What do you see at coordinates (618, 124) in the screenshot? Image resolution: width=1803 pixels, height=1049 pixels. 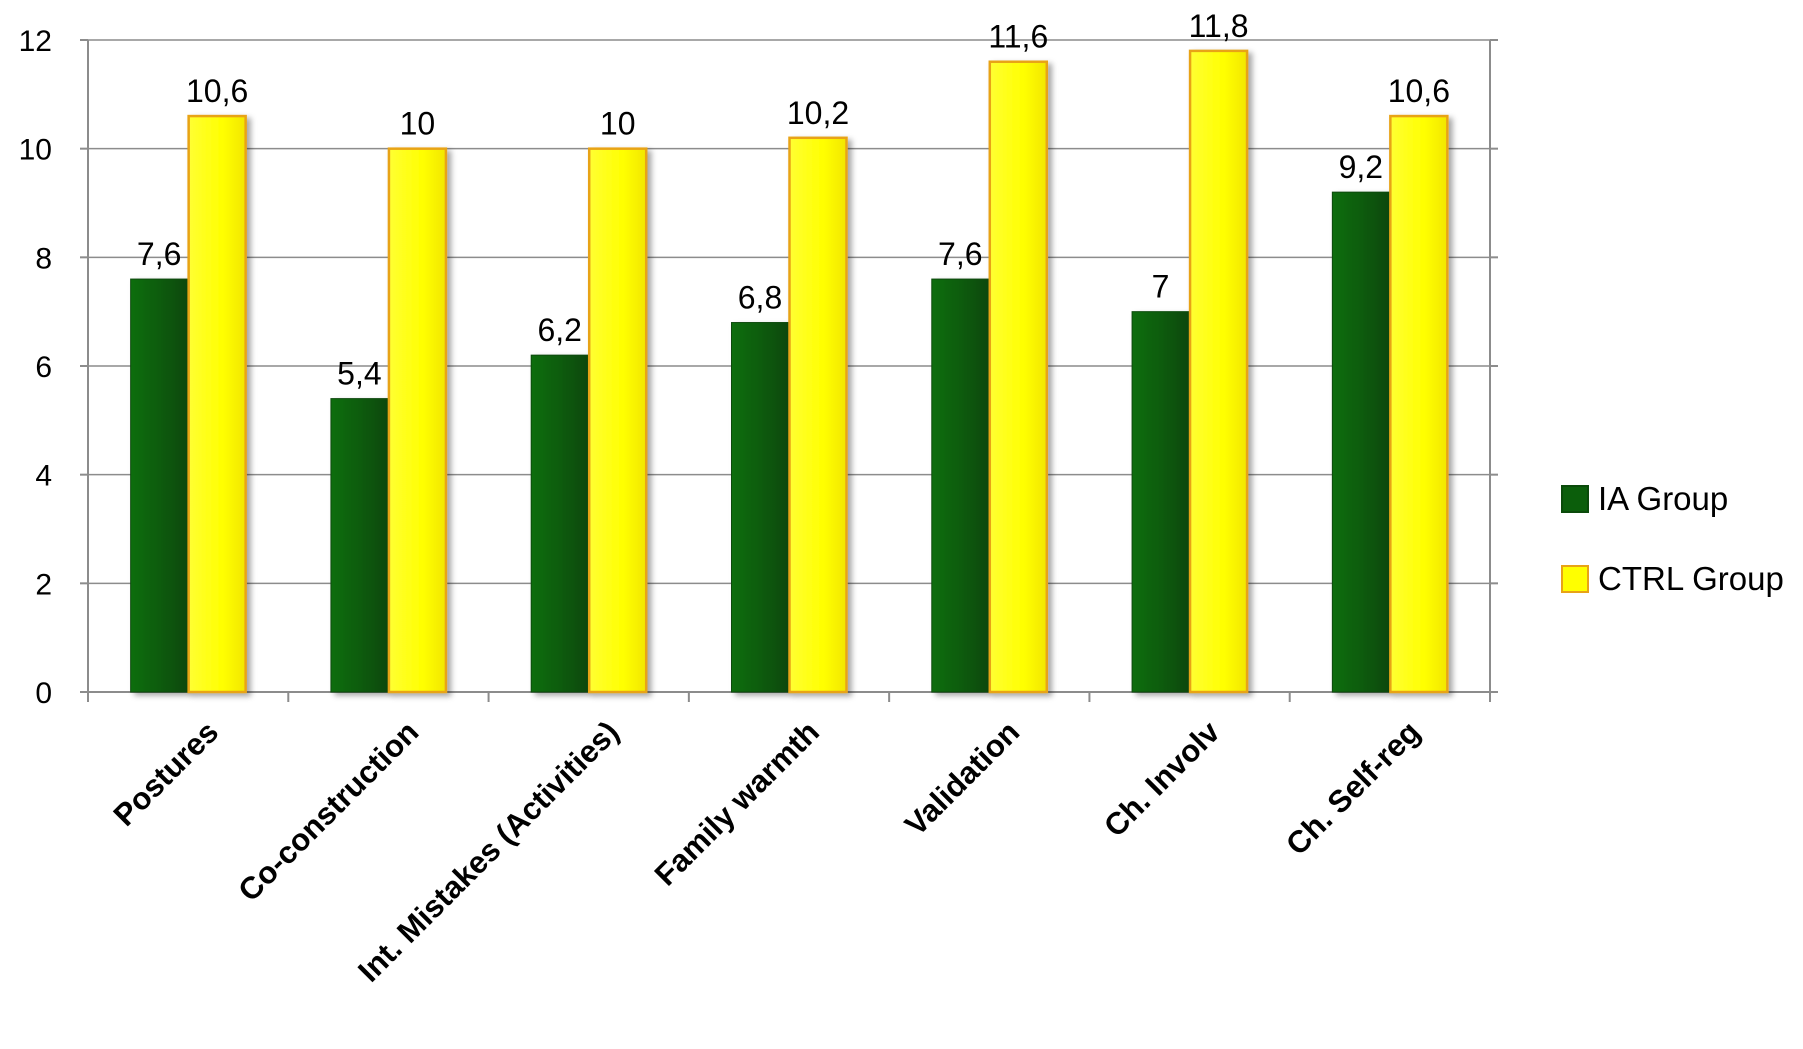 I see `data-label-ctrl-3: 10` at bounding box center [618, 124].